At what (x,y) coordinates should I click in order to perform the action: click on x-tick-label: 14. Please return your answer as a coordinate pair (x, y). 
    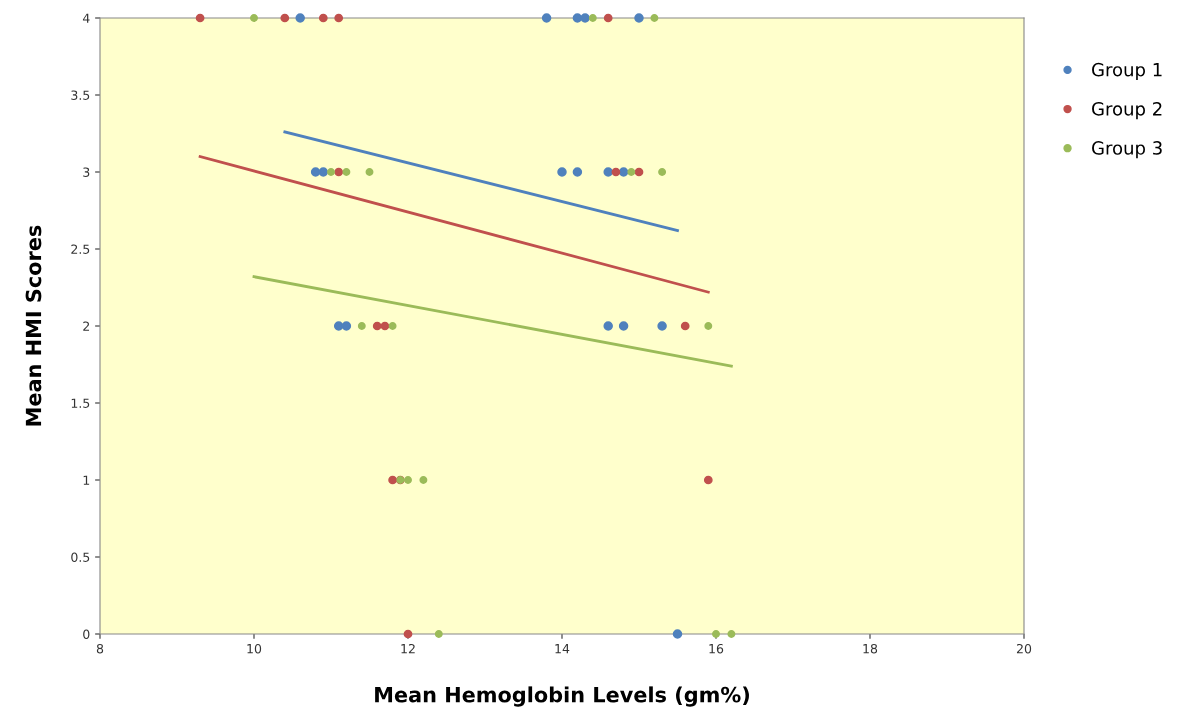
    Looking at the image, I should click on (562, 649).